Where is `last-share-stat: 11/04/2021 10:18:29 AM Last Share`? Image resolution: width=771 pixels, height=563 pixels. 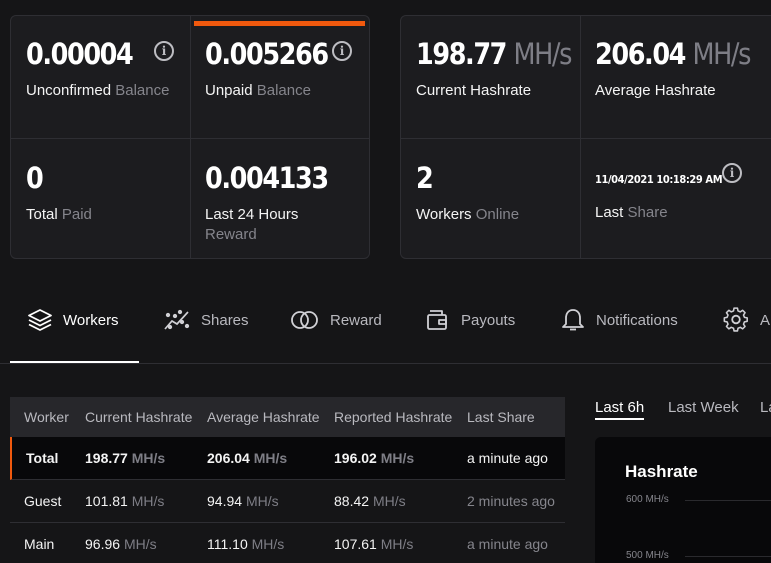 last-share-stat: 11/04/2021 10:18:29 AM Last Share is located at coordinates (659, 197).